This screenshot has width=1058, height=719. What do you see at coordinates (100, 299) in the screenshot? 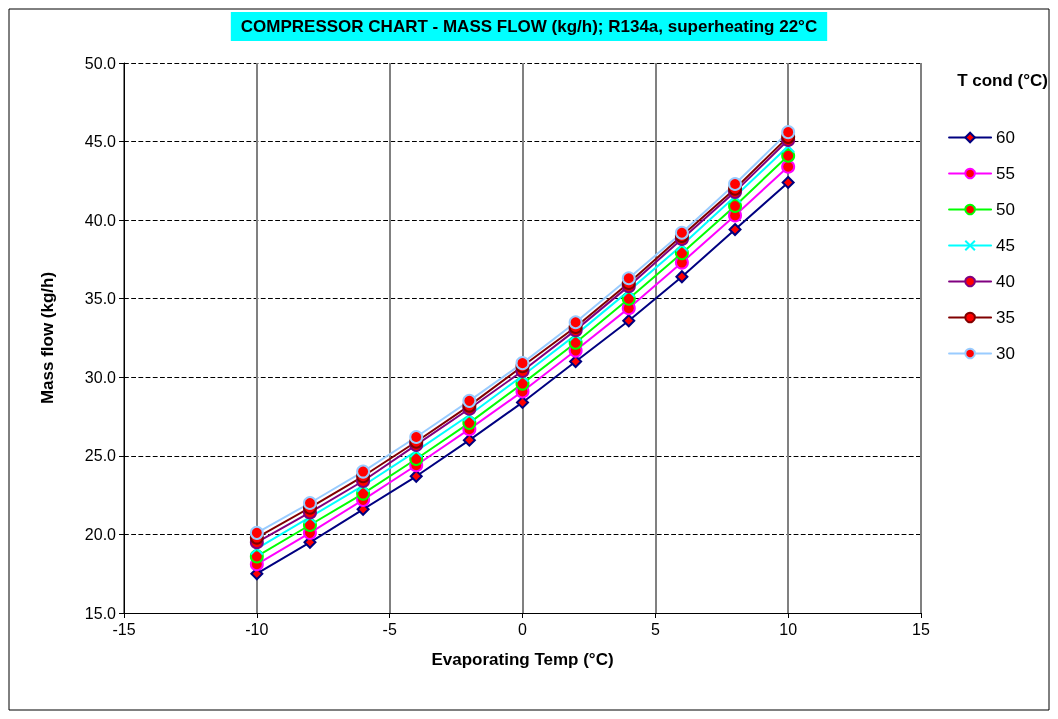
I see `y-tick-label: 35.0` at bounding box center [100, 299].